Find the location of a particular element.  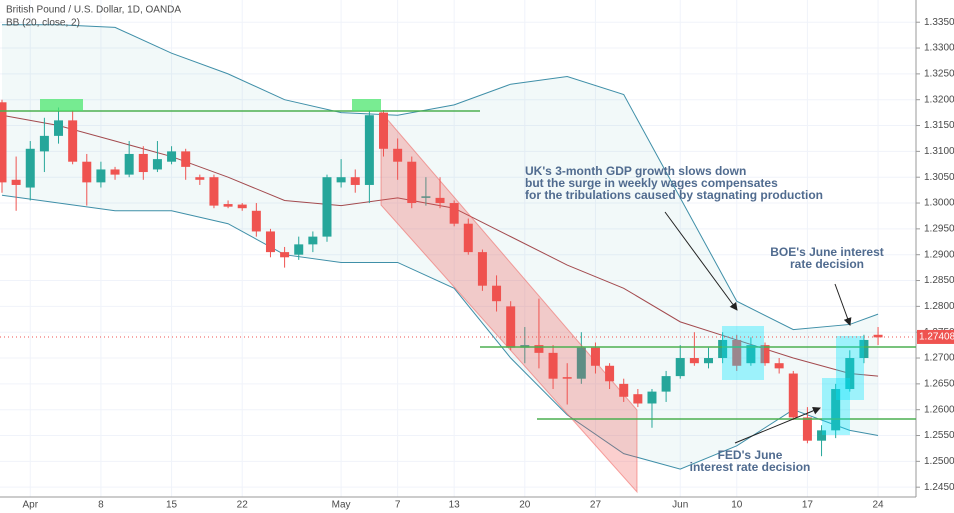

x-tick-label: 22 is located at coordinates (243, 505).